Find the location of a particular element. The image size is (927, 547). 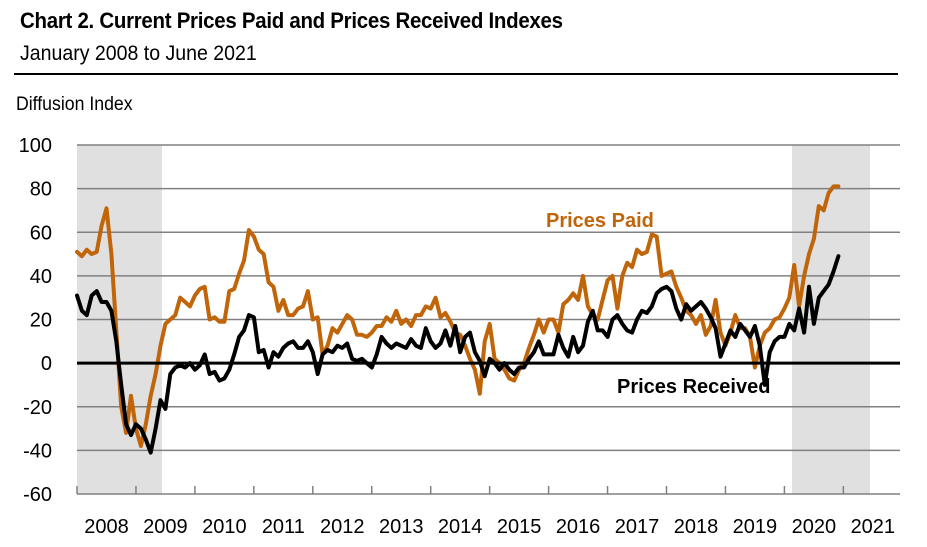

y-tick-label: 80 is located at coordinates (41, 190).